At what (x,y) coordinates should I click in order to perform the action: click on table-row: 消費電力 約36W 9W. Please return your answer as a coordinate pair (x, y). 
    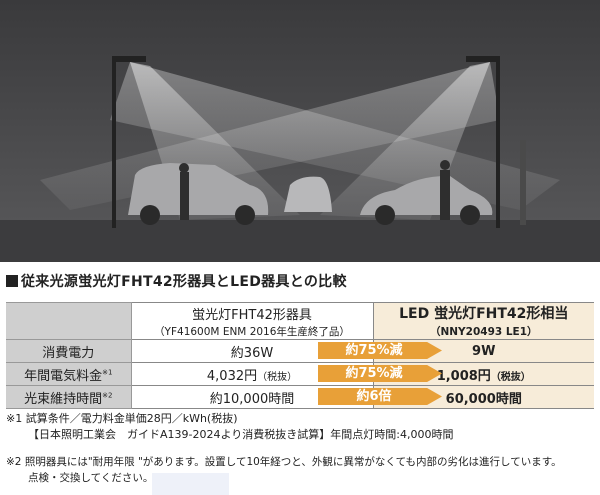
    Looking at the image, I should click on (300, 351).